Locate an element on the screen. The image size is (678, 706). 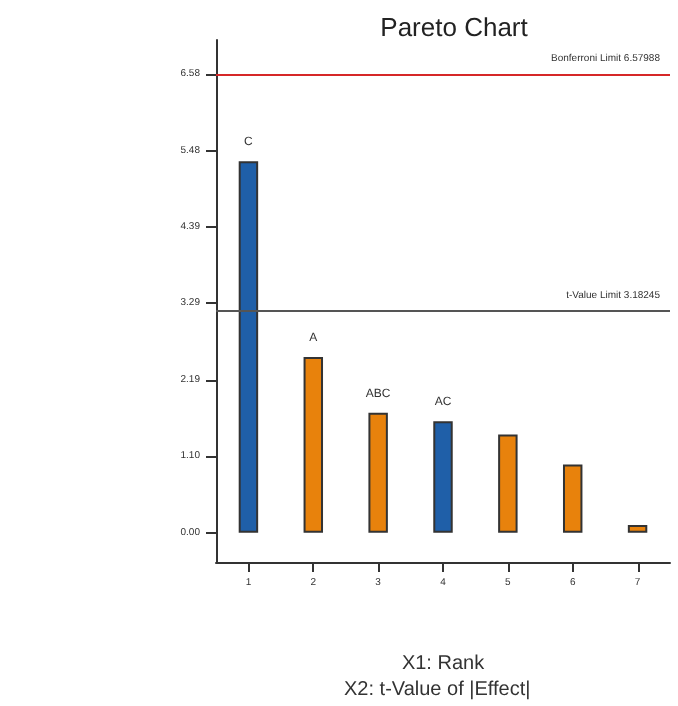
x-axis-title: X1: Rank is located at coordinates (444, 664).